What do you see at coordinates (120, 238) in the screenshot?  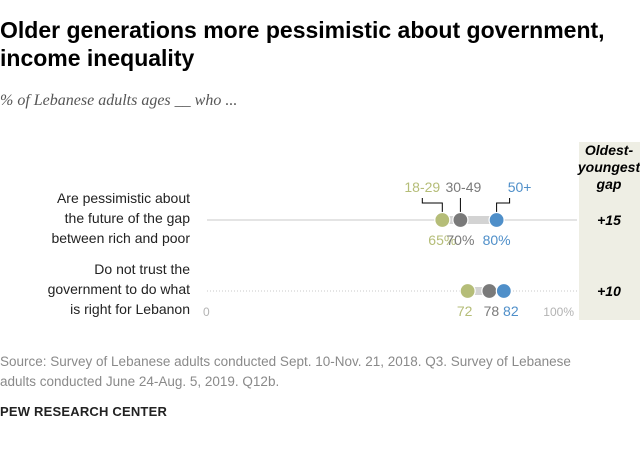 I see `row-1-label-line-3: between rich and poor` at bounding box center [120, 238].